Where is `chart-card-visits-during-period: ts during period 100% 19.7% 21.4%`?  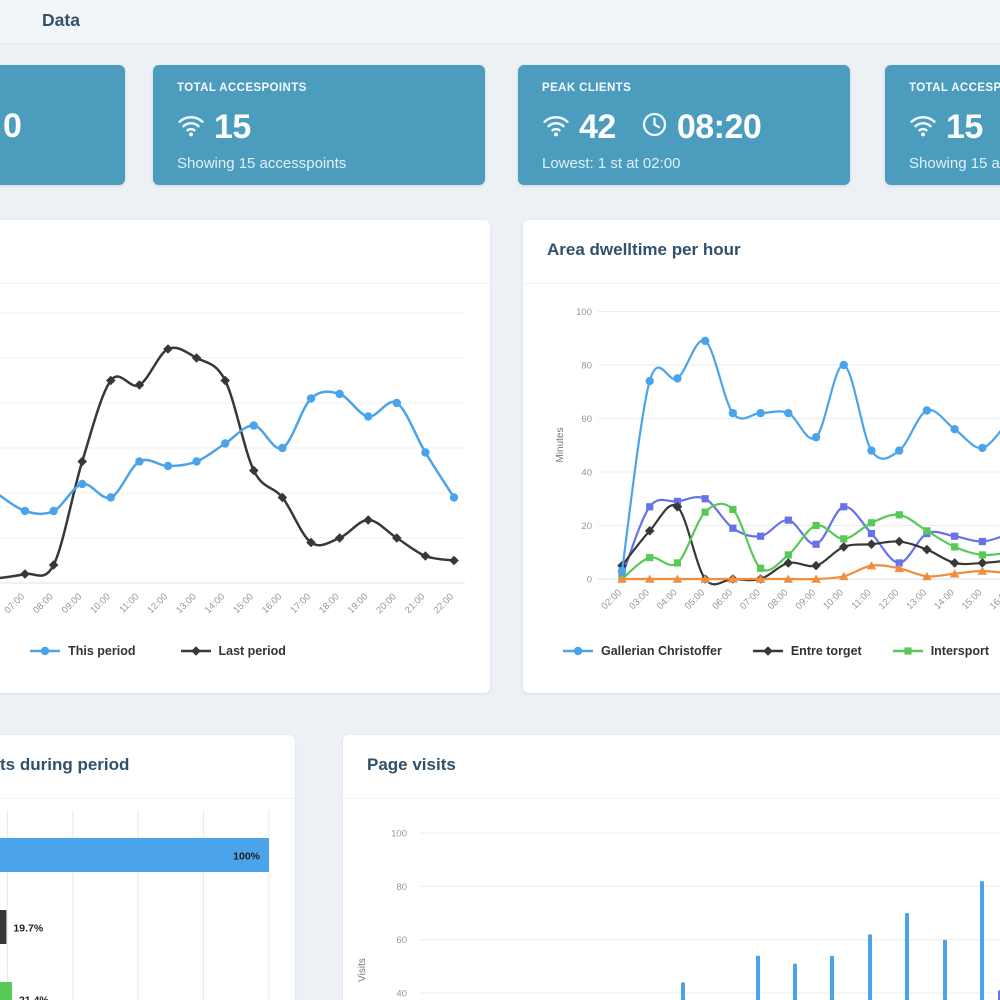
chart-card-visits-during-period: ts during period 100% 19.7% 21.4% is located at coordinates (147, 867).